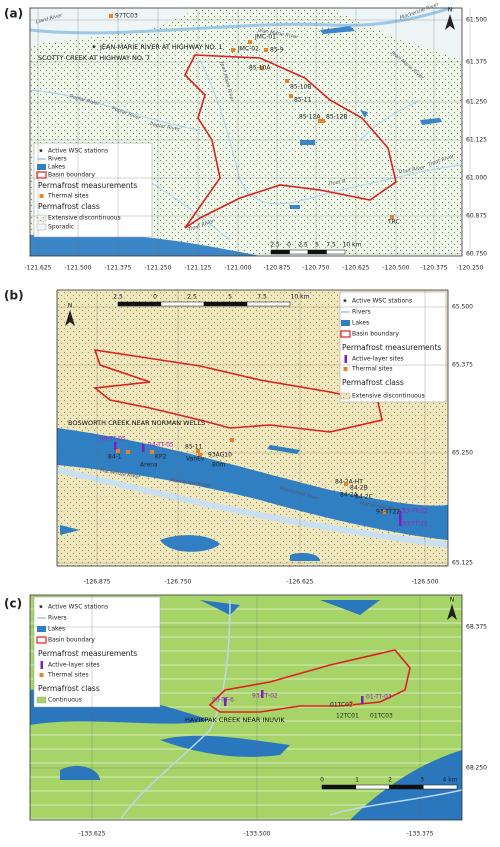  What do you see at coordinates (310, 117) in the screenshot?
I see `site-label: 85-12A` at bounding box center [310, 117].